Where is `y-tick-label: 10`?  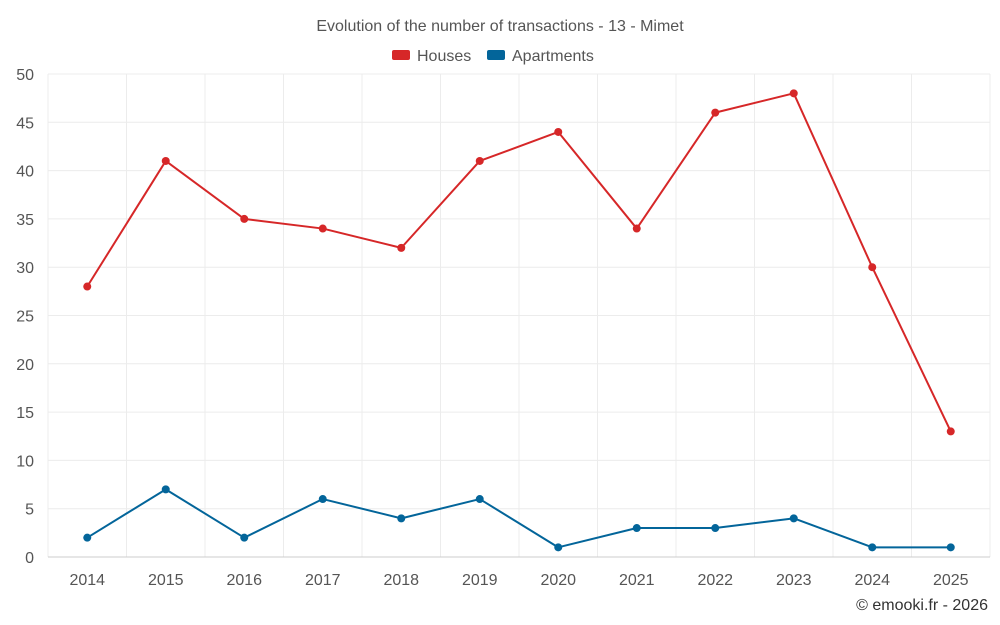 y-tick-label: 10 is located at coordinates (25, 461).